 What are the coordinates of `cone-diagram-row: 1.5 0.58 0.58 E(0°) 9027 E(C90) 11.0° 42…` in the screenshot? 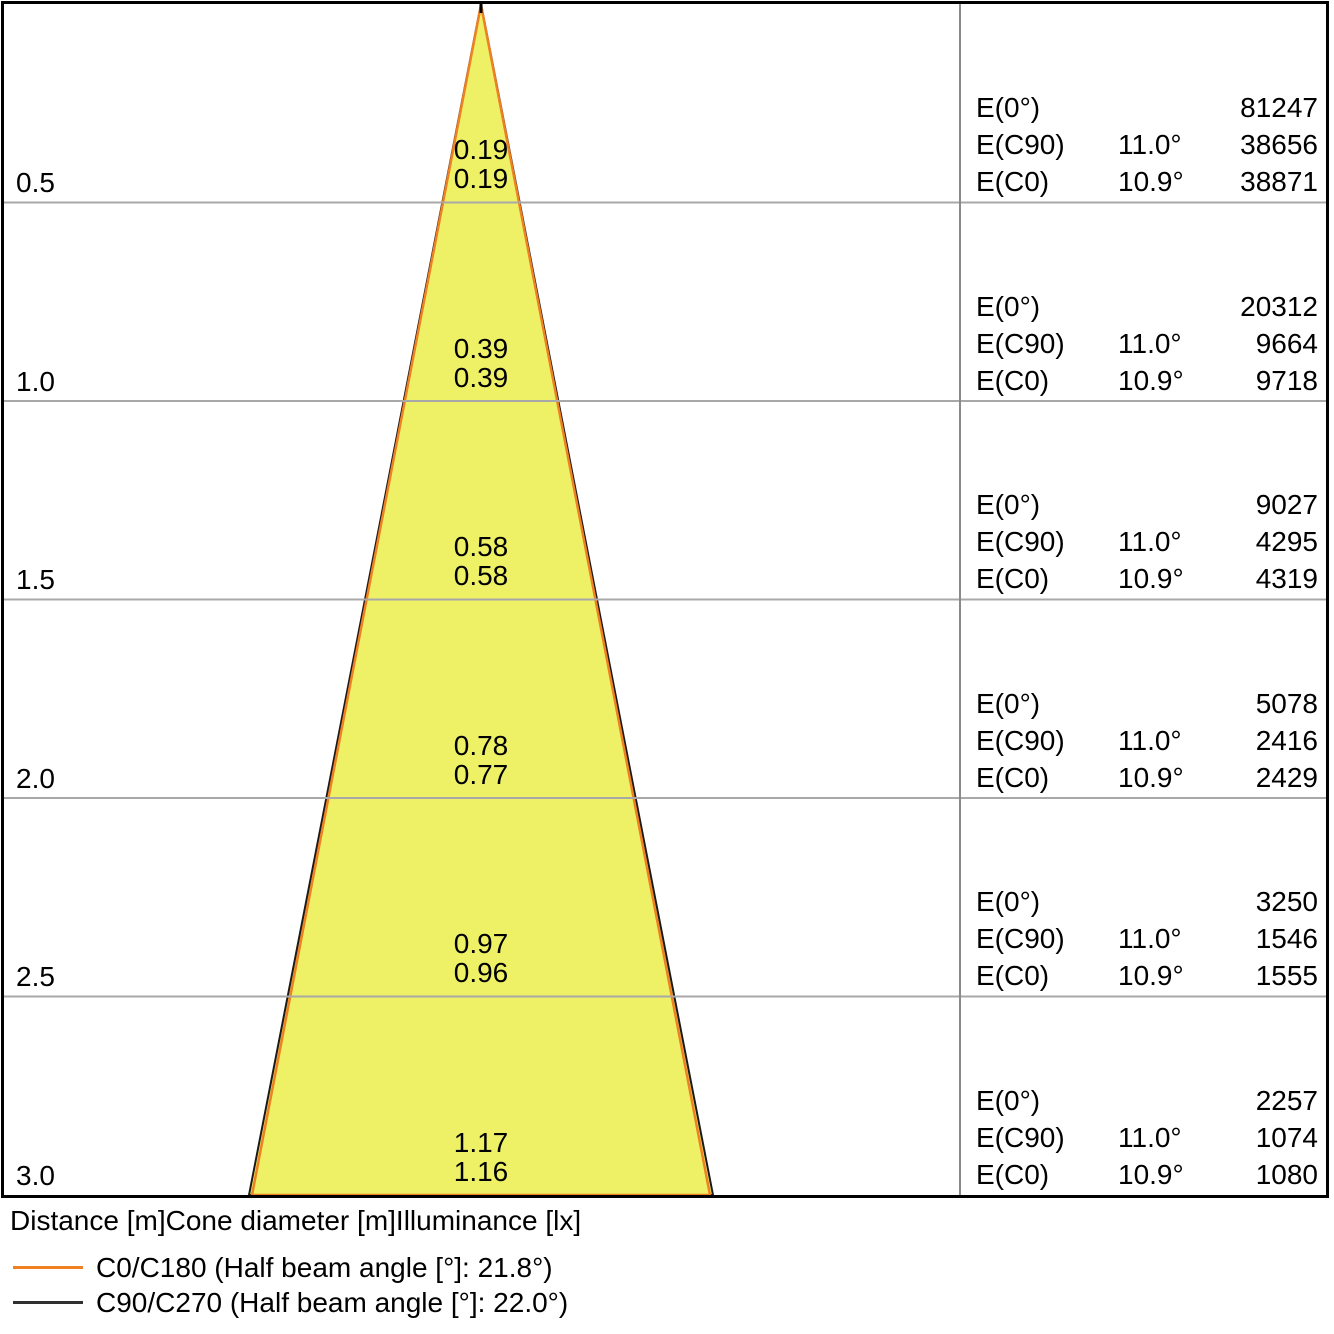 It's located at (665, 500).